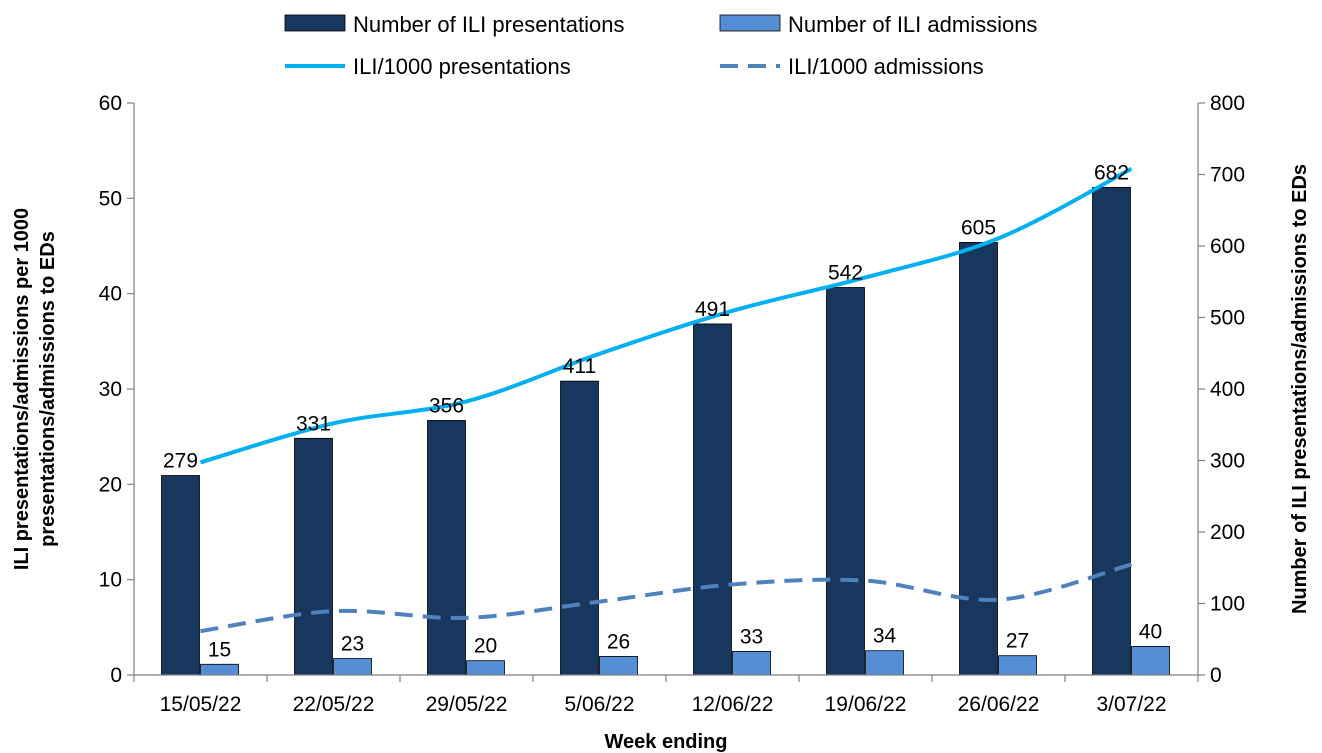 This screenshot has width=1322, height=753. I want to click on y-left-tick-label-3: 30, so click(110, 389).